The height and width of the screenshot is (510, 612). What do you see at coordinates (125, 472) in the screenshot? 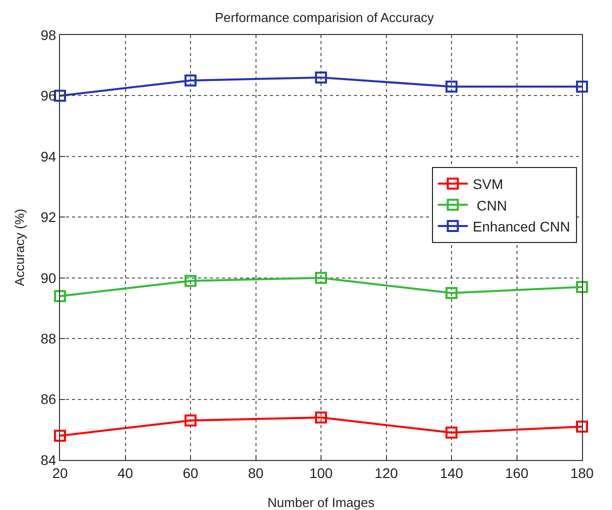
I see `x-tick-label: 40` at bounding box center [125, 472].